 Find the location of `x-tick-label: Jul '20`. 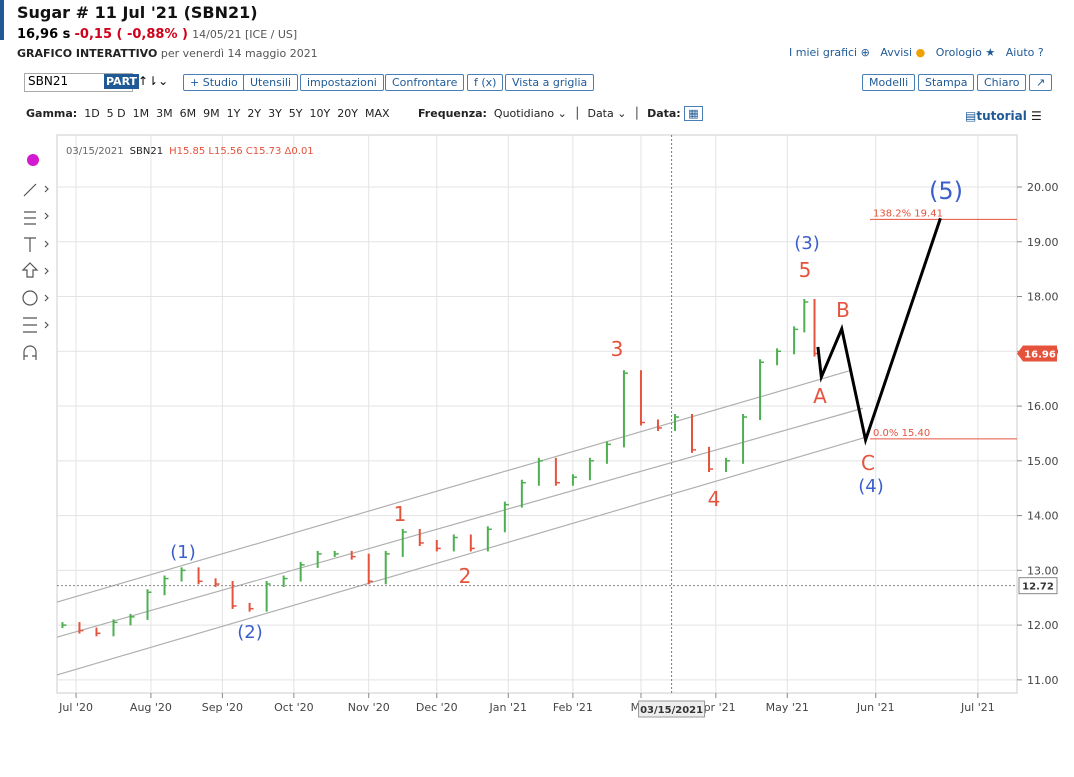

x-tick-label: Jul '20 is located at coordinates (75, 707).